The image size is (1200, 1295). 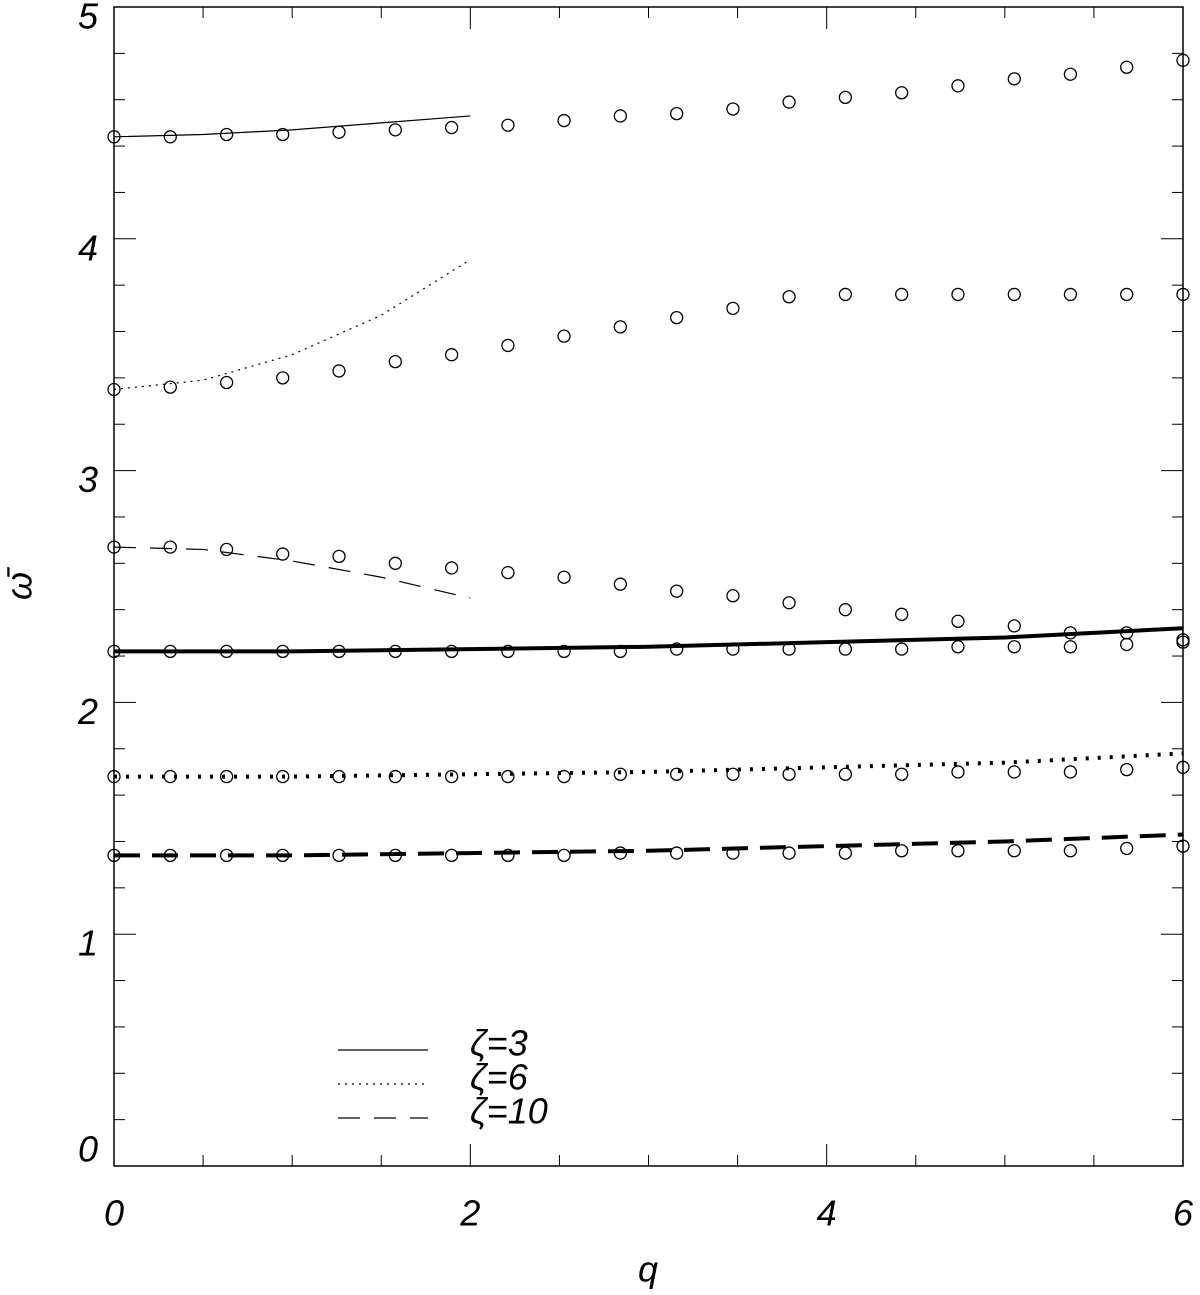 What do you see at coordinates (88, 18) in the screenshot?
I see `y-tick-label: 5` at bounding box center [88, 18].